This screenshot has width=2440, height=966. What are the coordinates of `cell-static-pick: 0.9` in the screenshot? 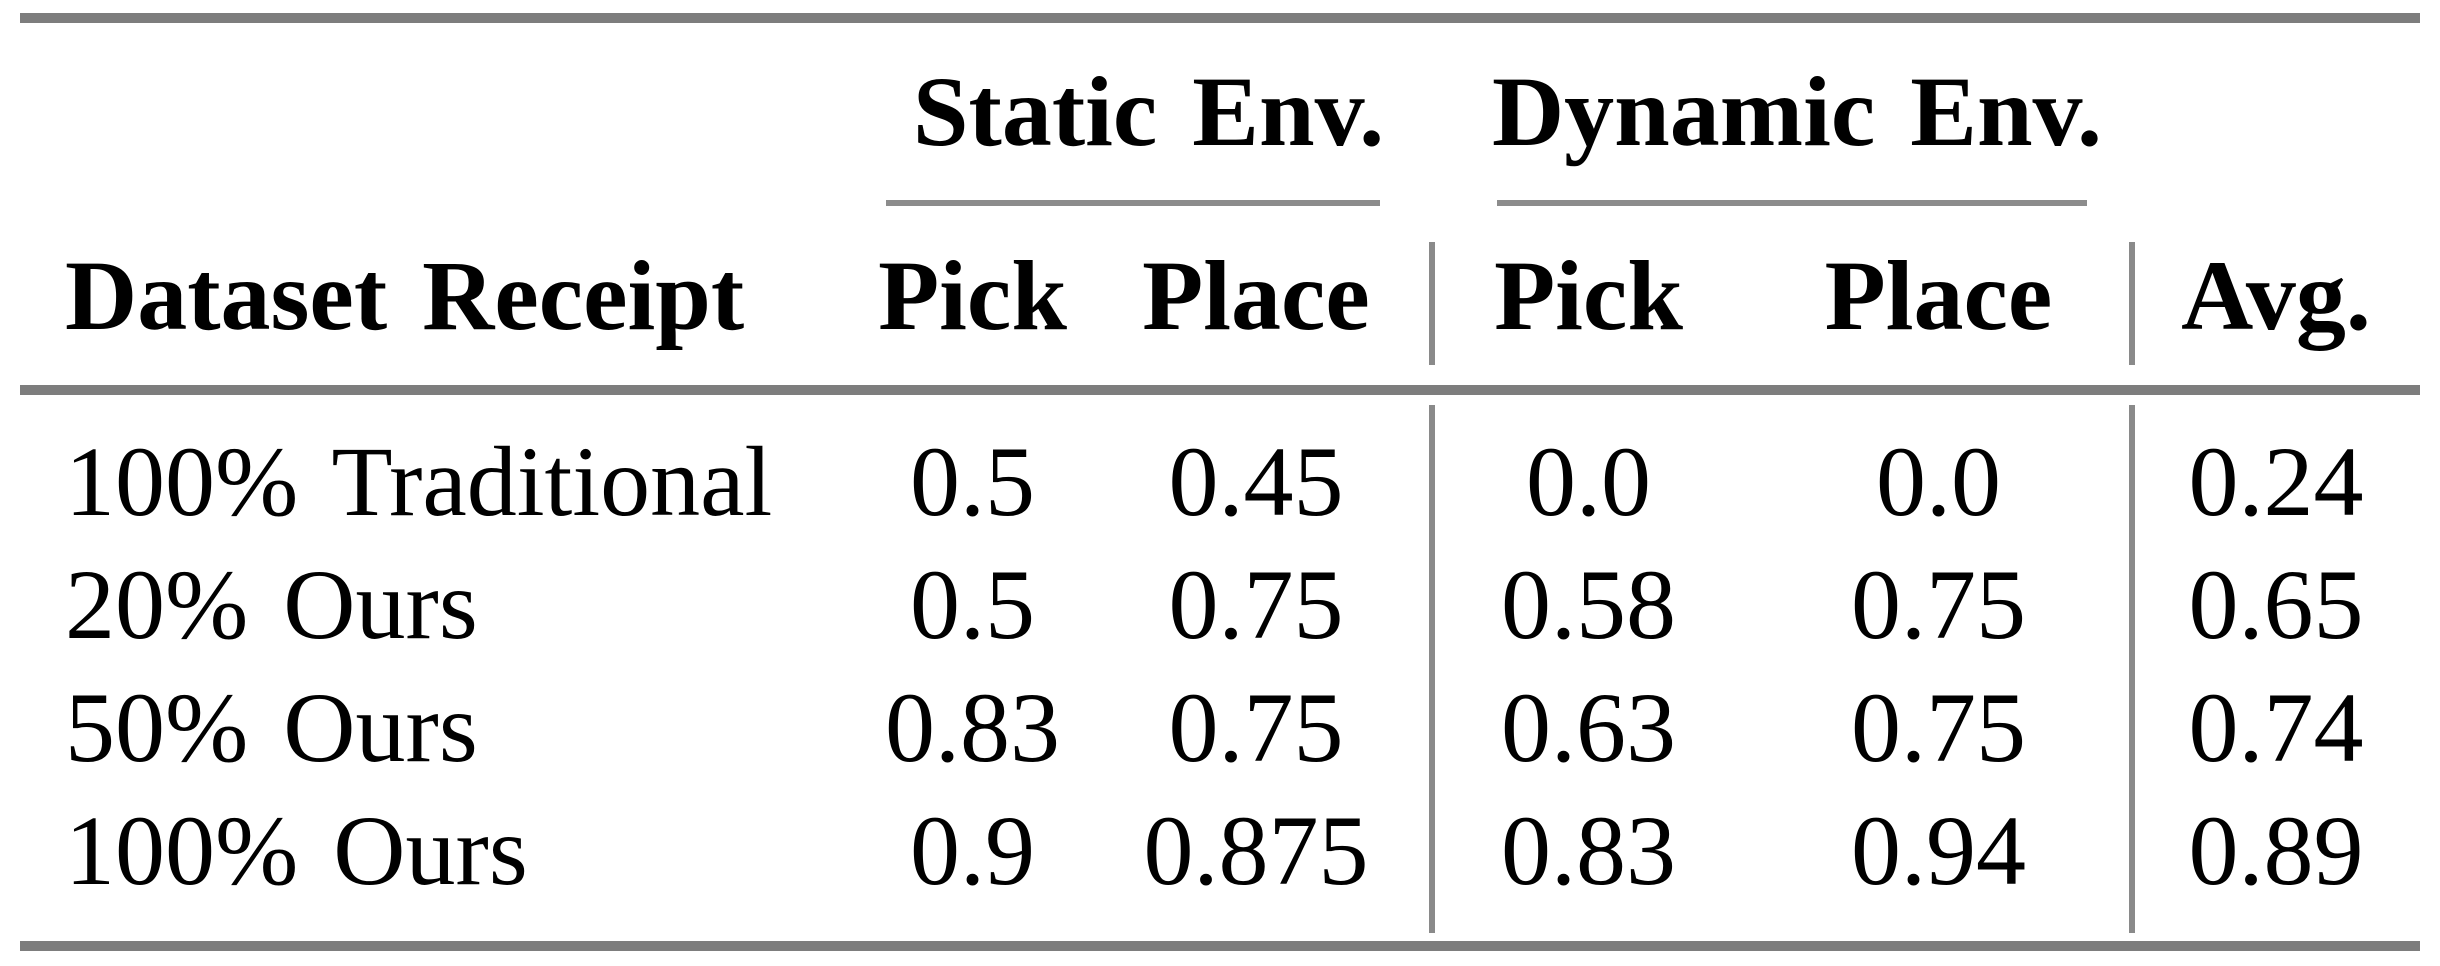 It's located at (972, 850).